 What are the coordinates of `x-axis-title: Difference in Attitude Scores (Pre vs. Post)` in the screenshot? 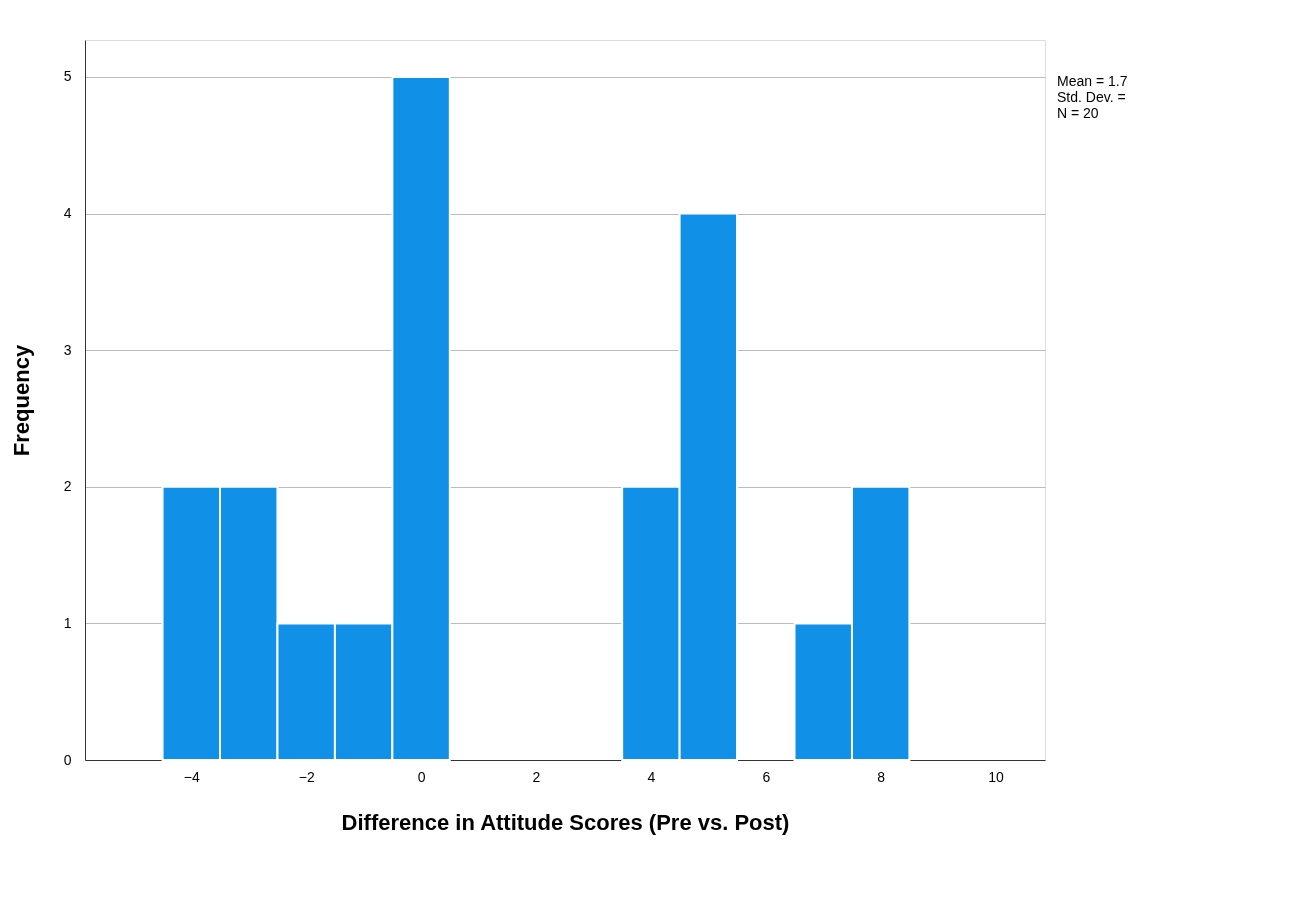 It's located at (565, 822).